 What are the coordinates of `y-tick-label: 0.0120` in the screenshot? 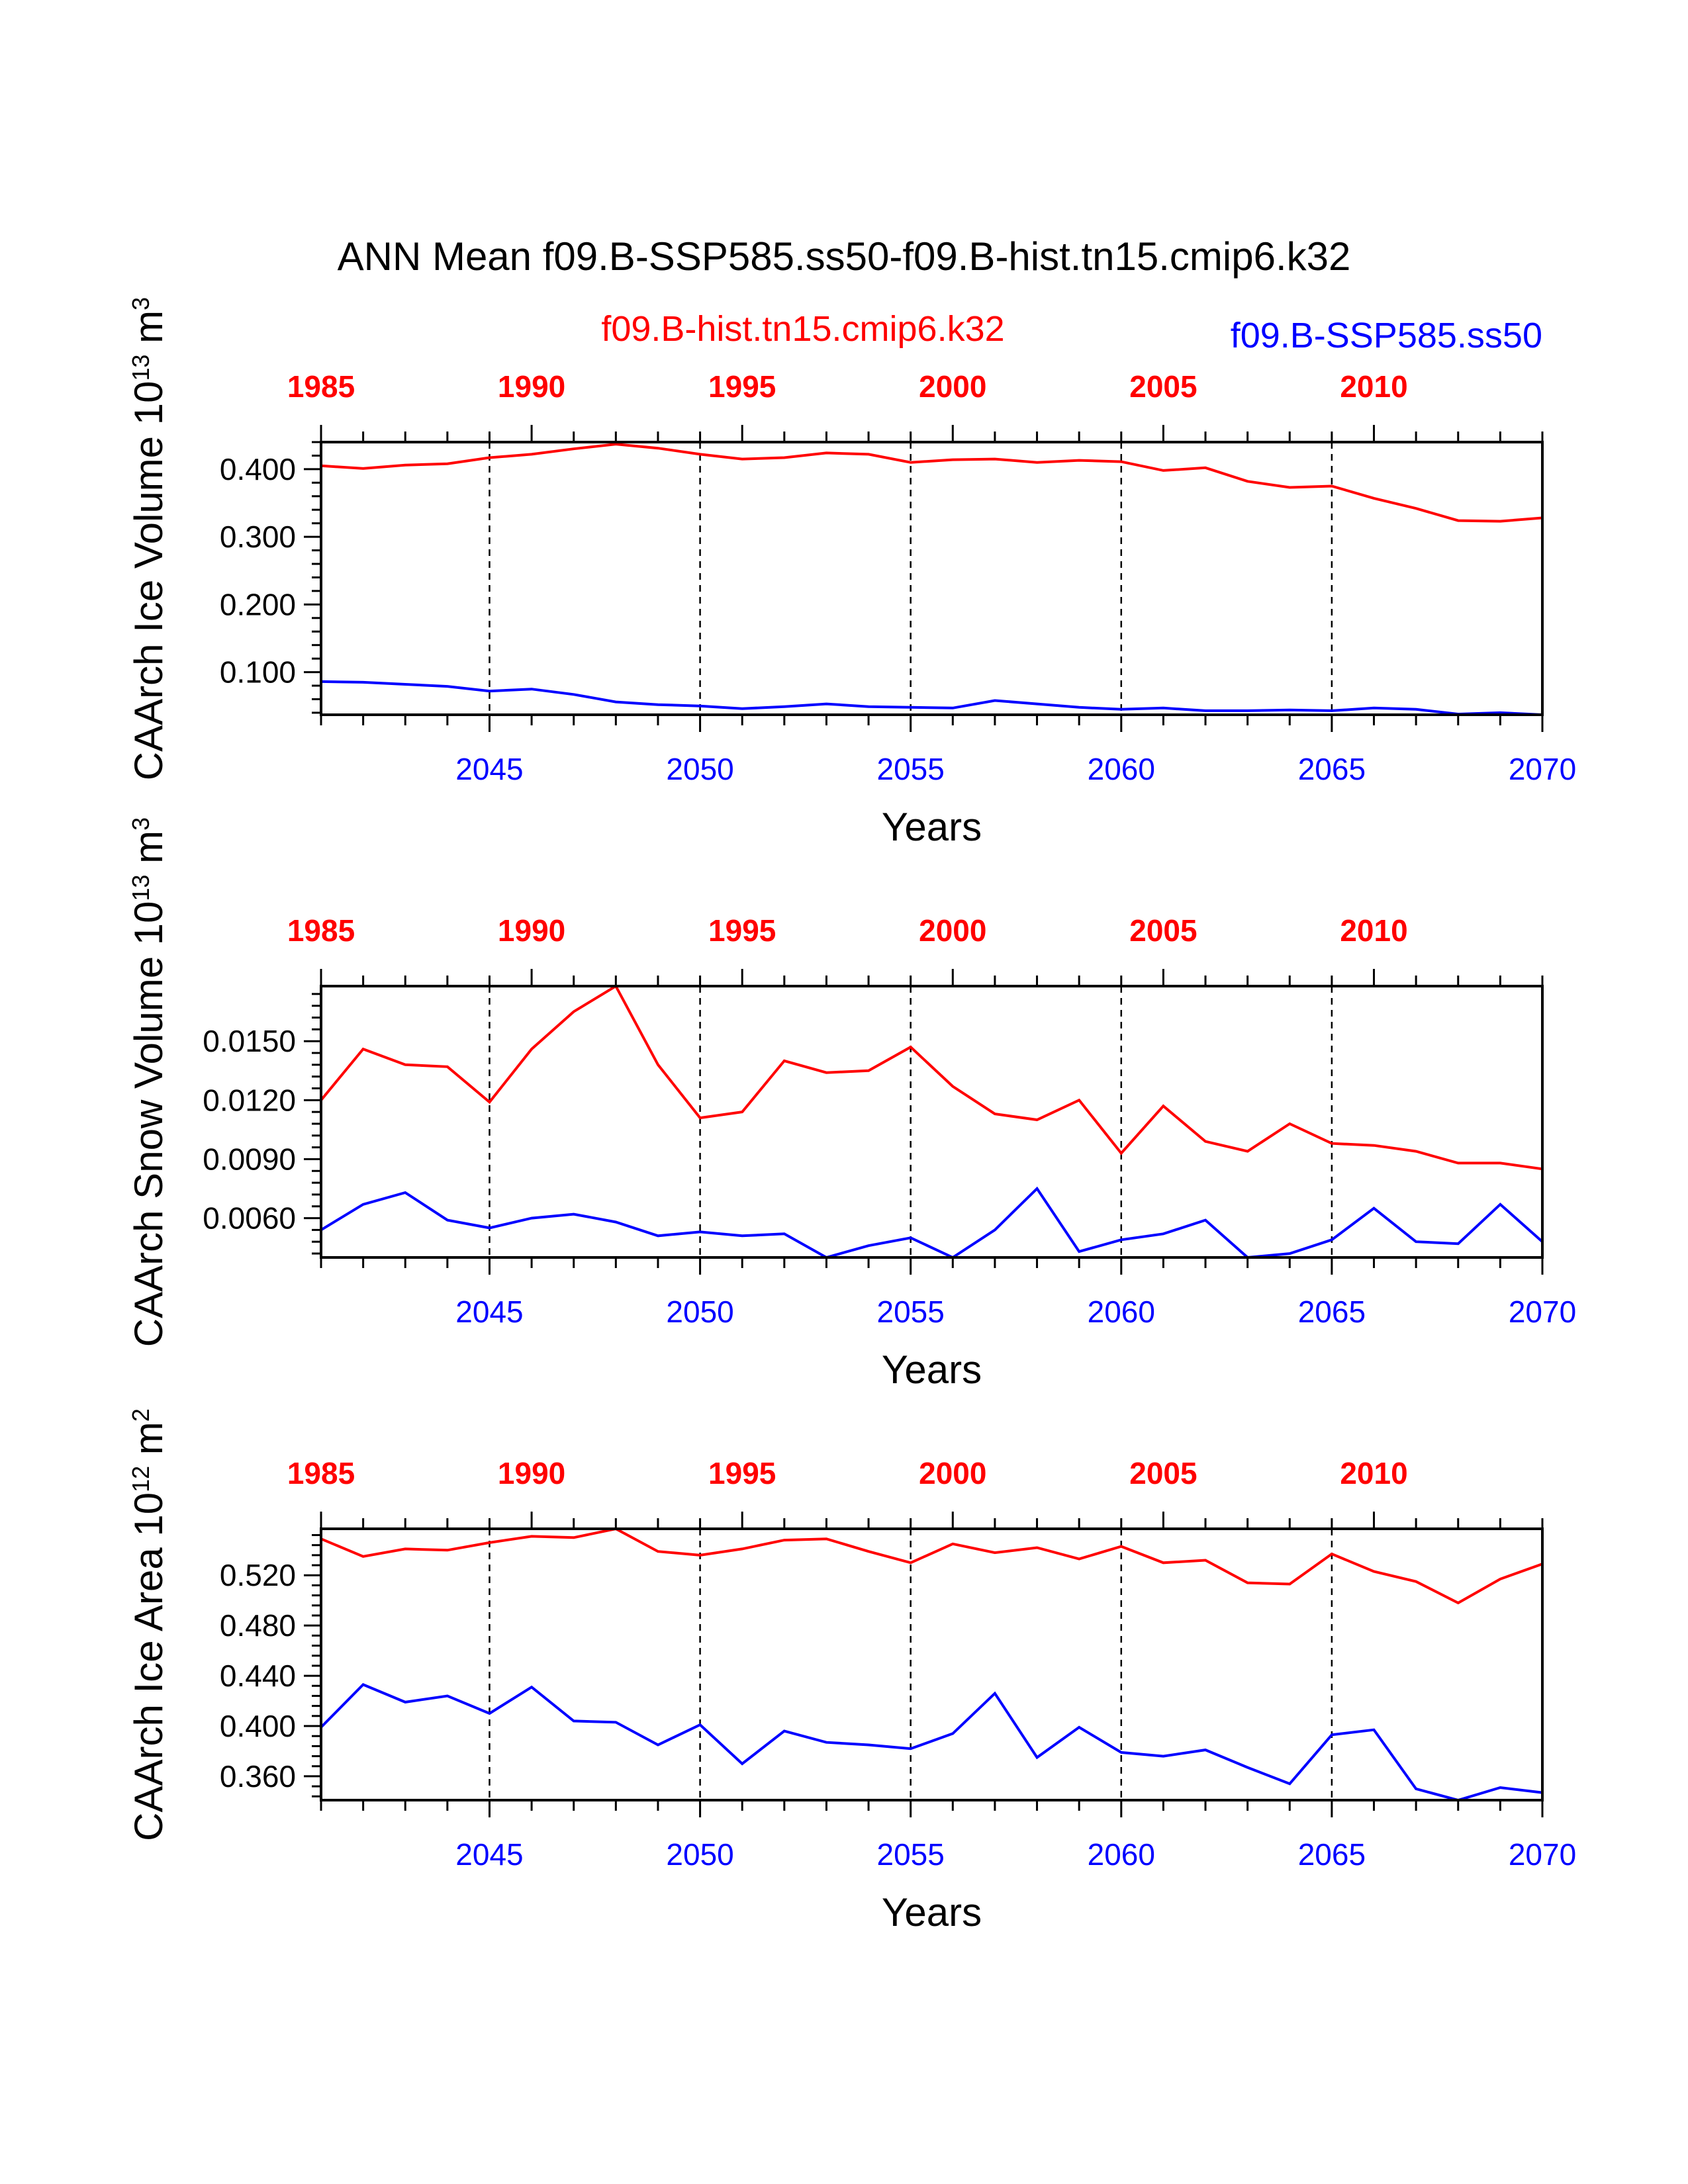 It's located at (249, 1100).